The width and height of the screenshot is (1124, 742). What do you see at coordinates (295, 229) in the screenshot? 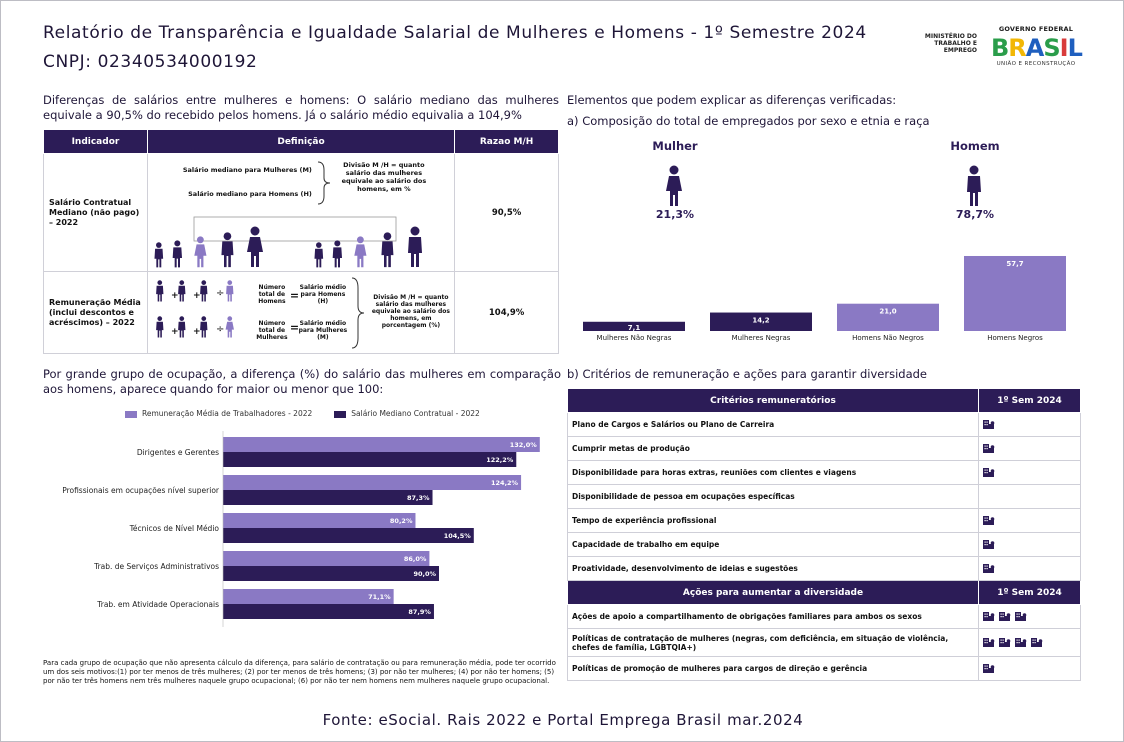
I see `median-box` at bounding box center [295, 229].